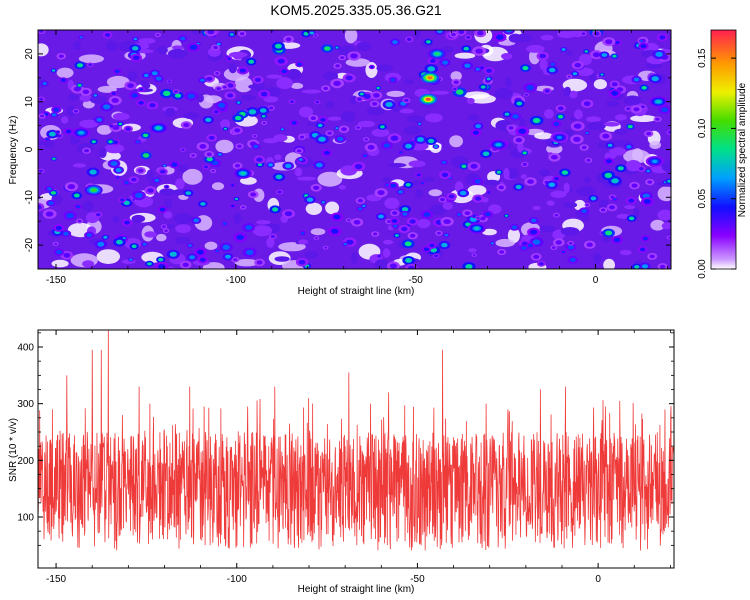  I want to click on colorbar-ticks: 0.00 0.05 0.10 0.15, so click(716, 163).